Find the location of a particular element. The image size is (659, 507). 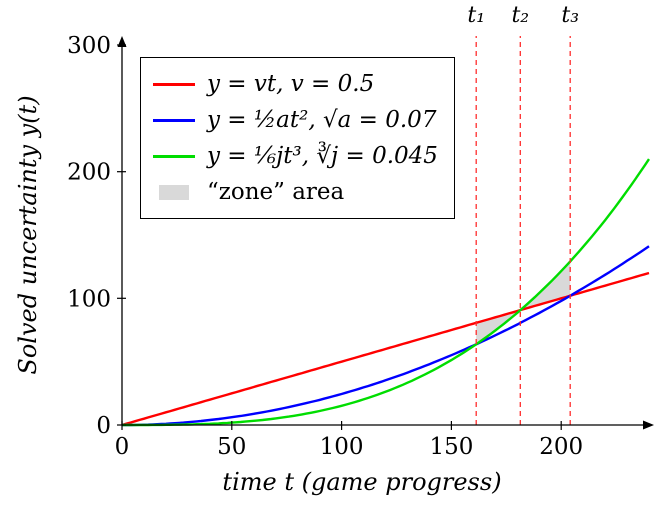

legend-item-linear: y = vt, v = 0.5 is located at coordinates (295, 84).